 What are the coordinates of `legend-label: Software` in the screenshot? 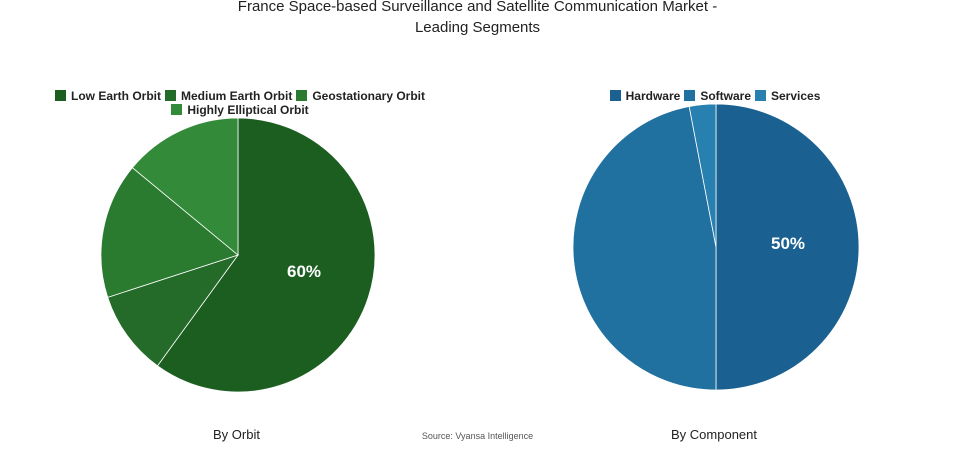 It's located at (725, 96).